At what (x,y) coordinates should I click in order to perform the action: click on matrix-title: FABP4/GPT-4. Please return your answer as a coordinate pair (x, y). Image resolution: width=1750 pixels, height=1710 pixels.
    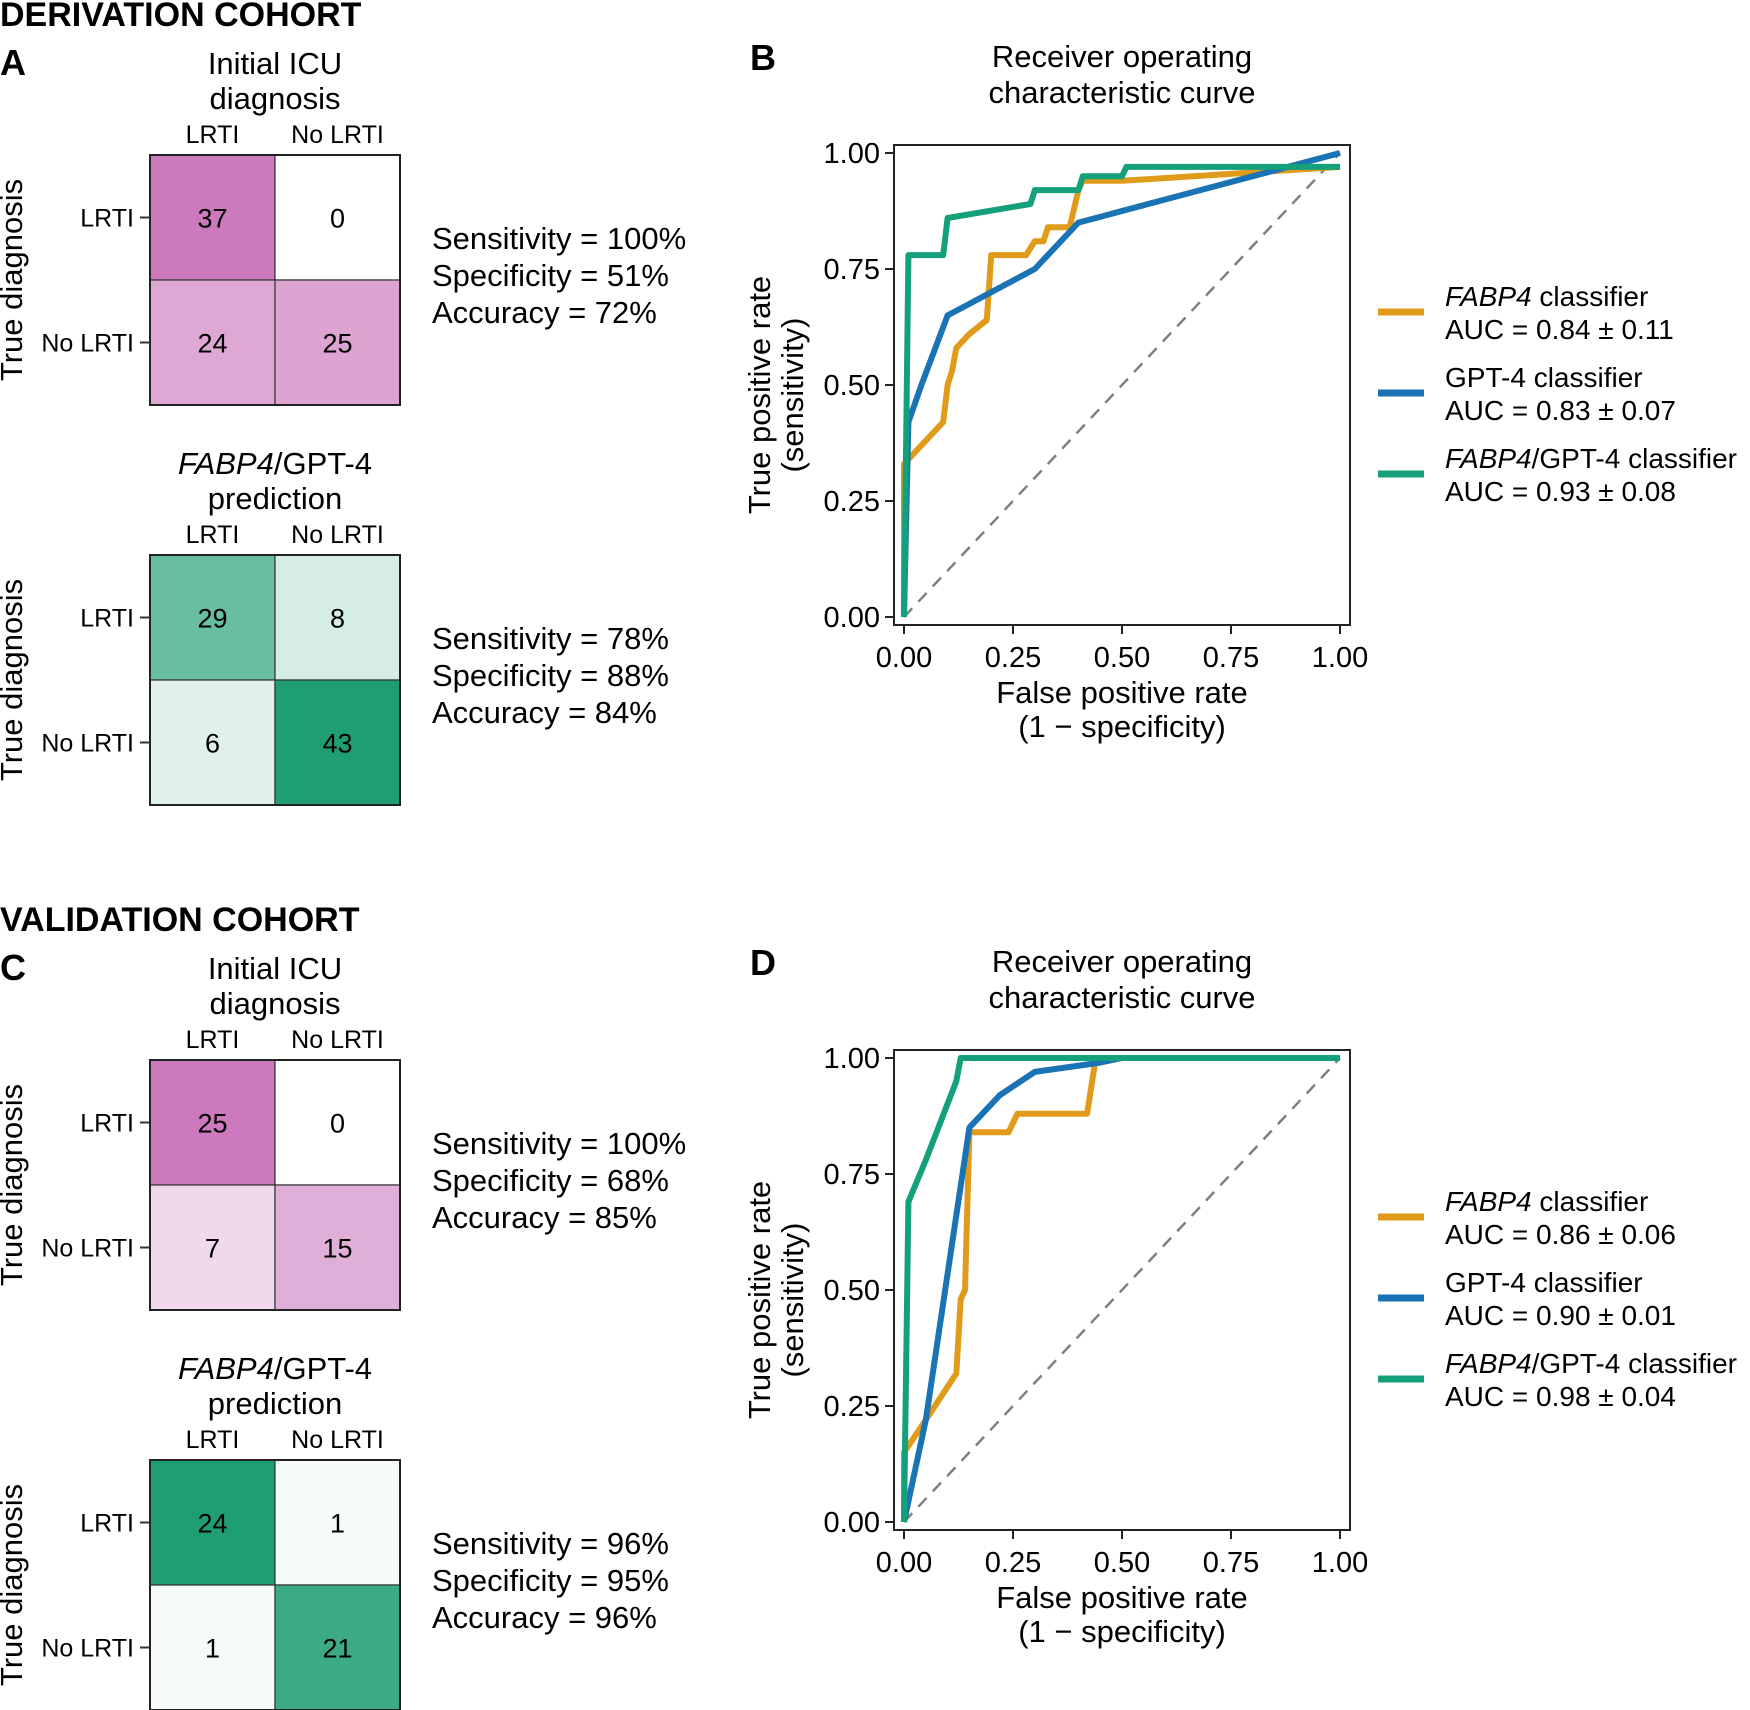
    Looking at the image, I should click on (275, 463).